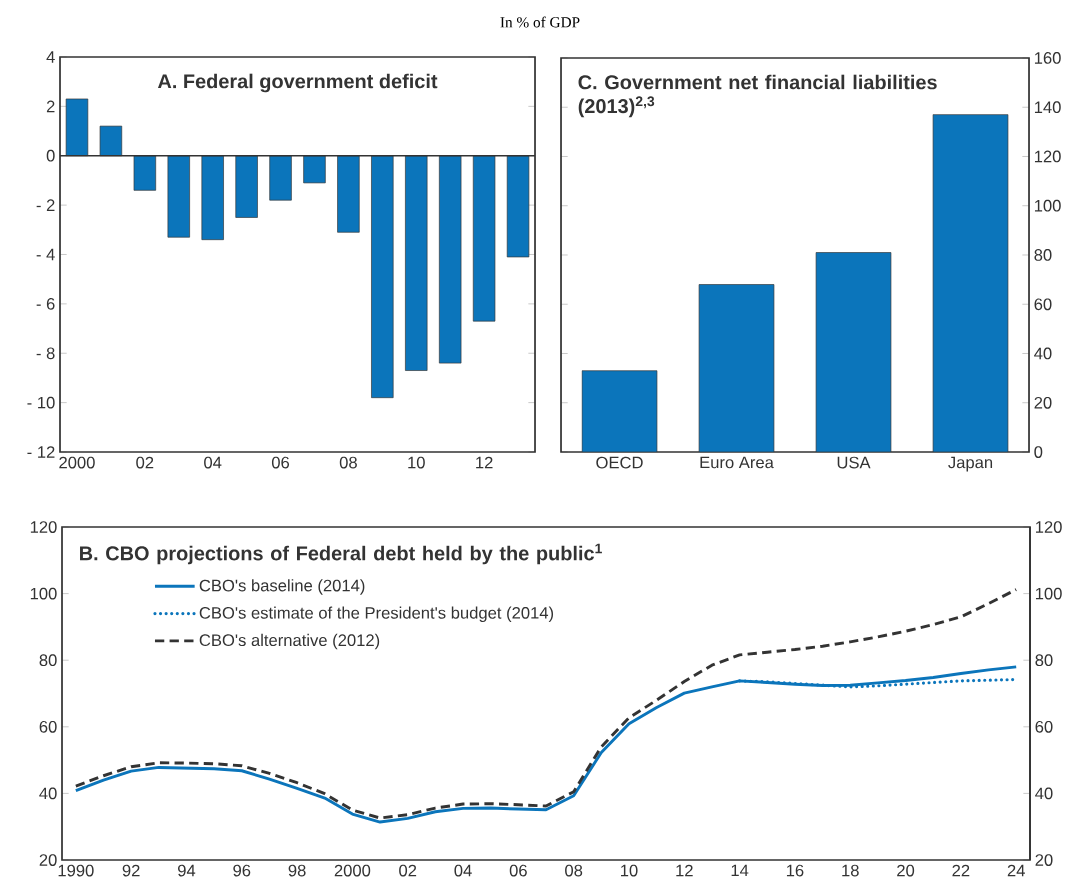 This screenshot has width=1080, height=888. What do you see at coordinates (45, 205) in the screenshot?
I see `y-tick-label: - 2` at bounding box center [45, 205].